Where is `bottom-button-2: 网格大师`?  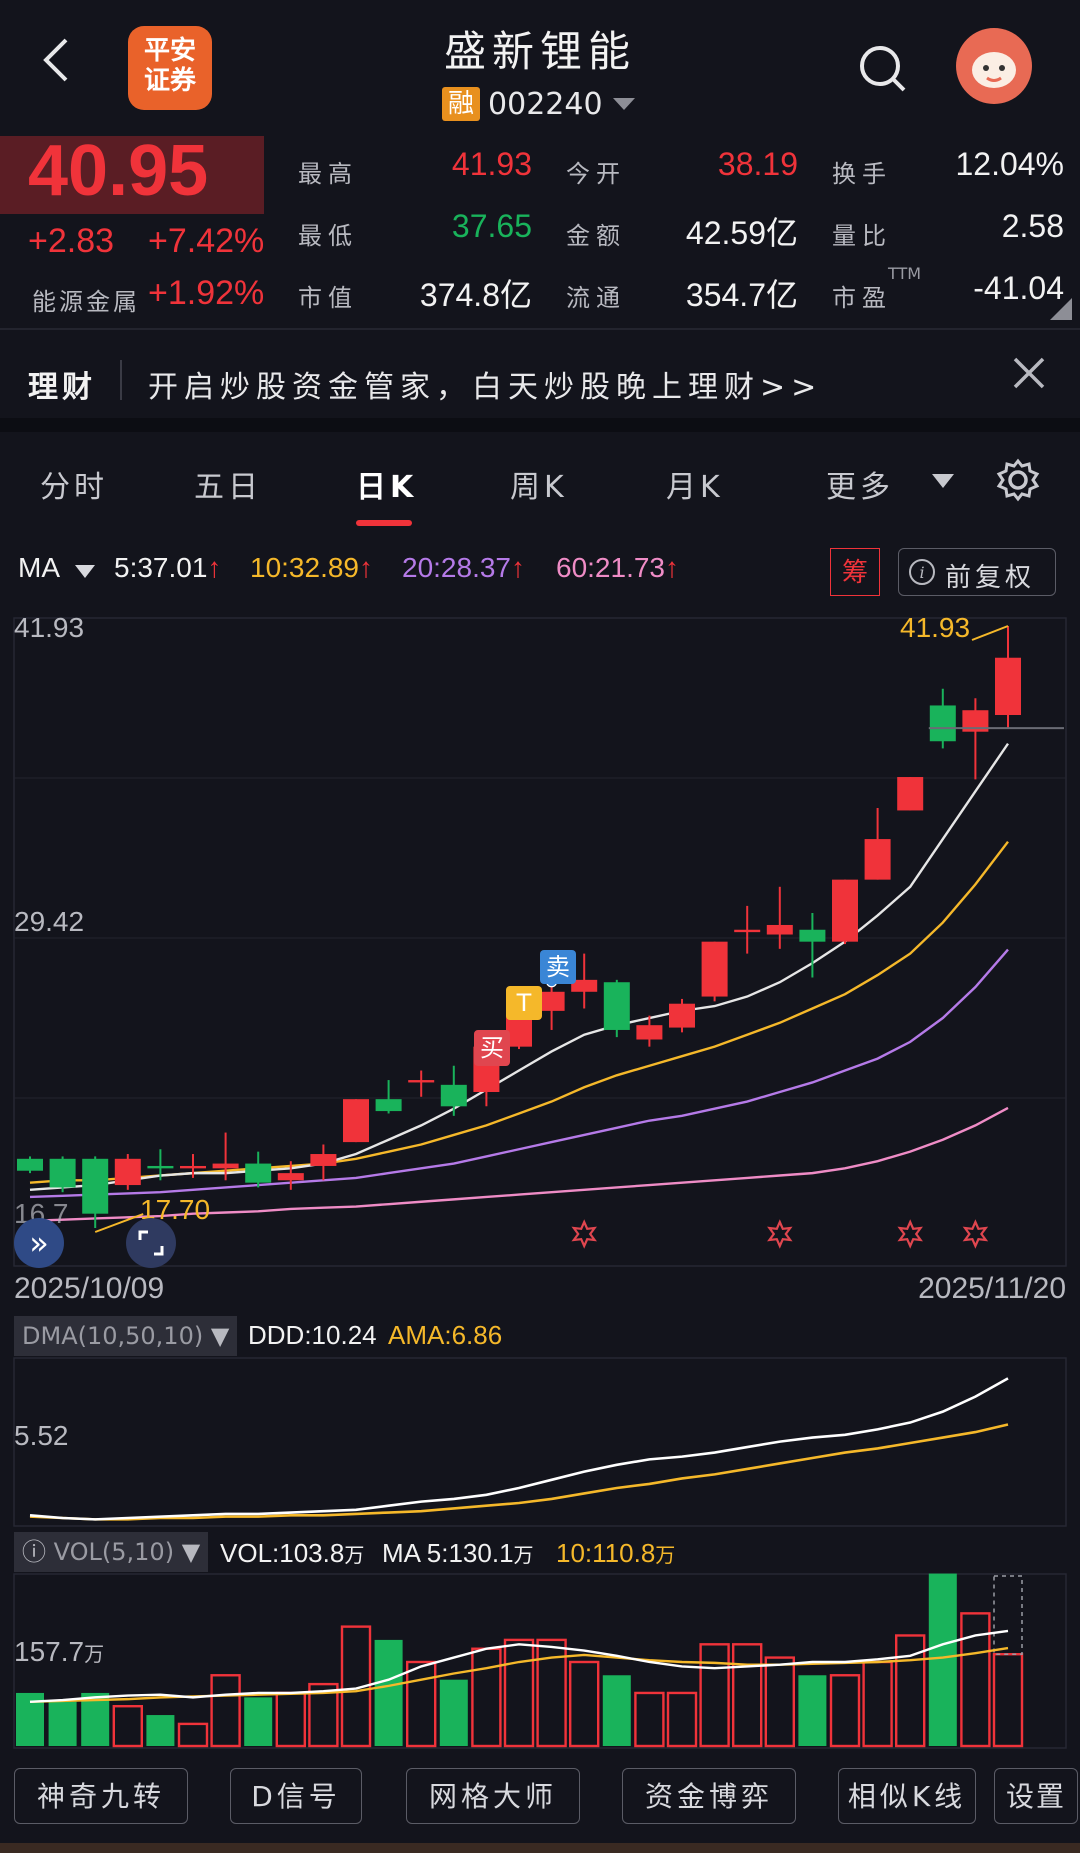
bottom-button-2: 网格大师 is located at coordinates (493, 1796).